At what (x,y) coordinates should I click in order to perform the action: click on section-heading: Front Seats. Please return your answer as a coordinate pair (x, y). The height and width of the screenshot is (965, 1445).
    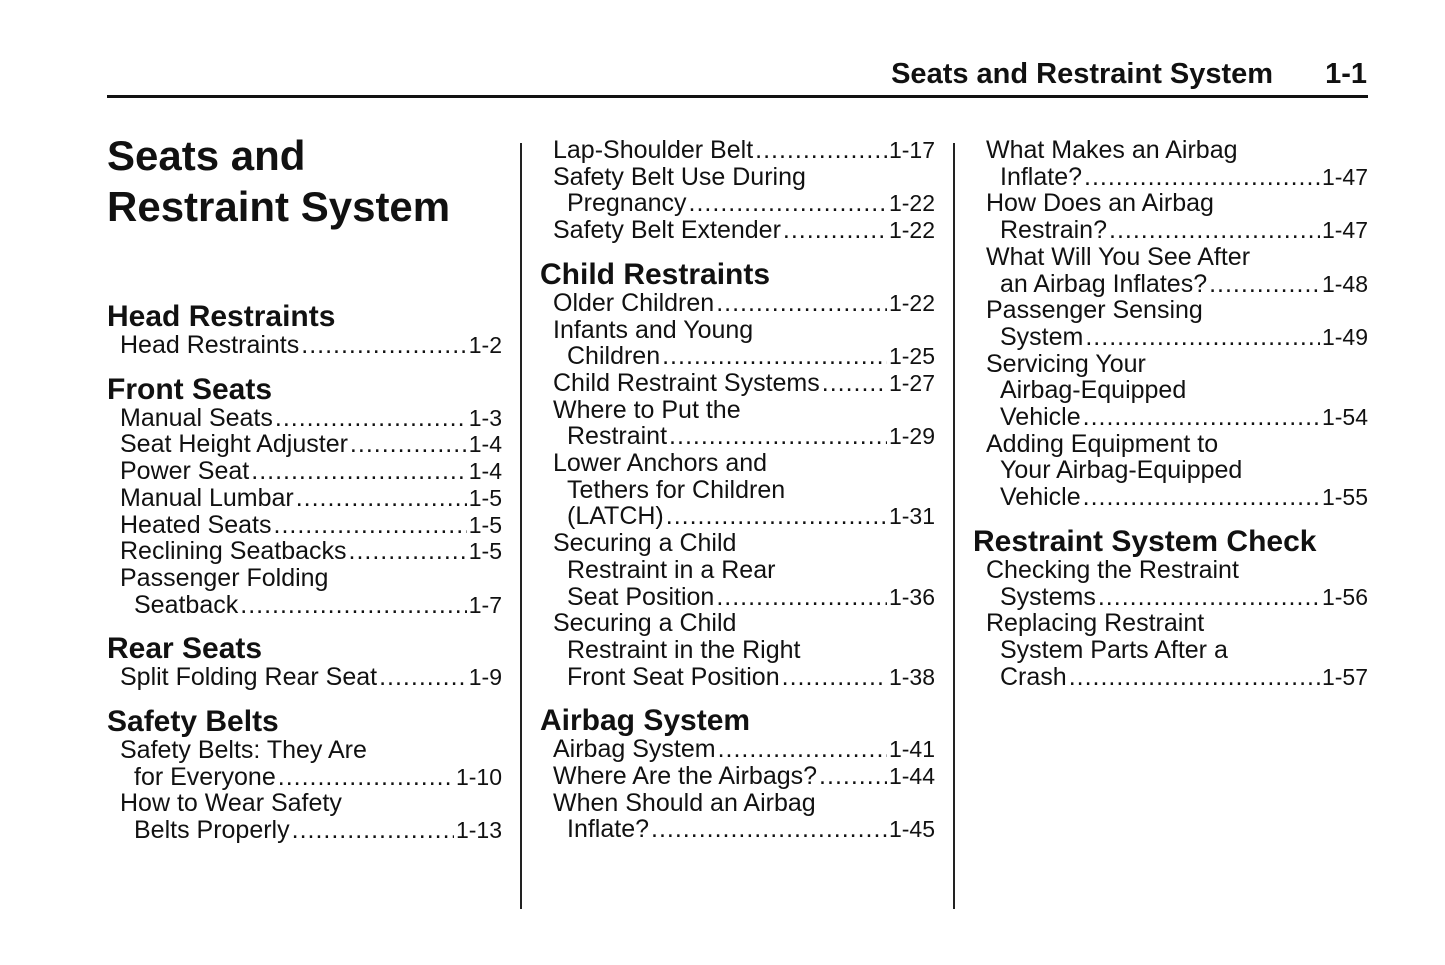
    Looking at the image, I should click on (190, 389).